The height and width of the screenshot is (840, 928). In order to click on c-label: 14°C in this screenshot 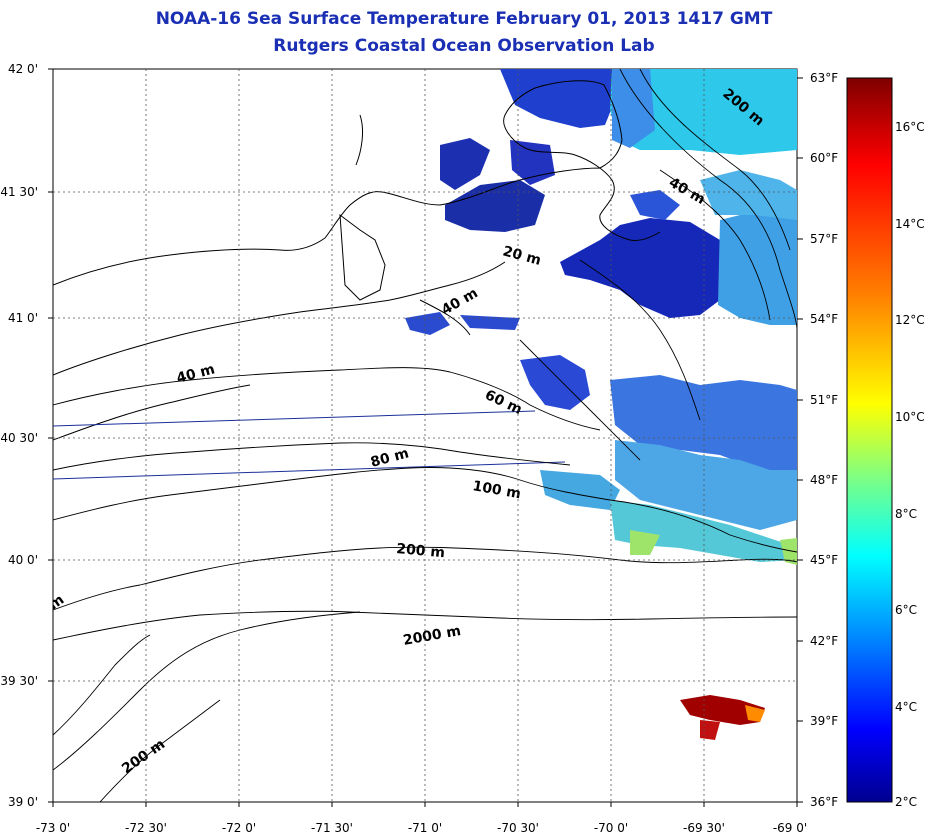, I will do `click(910, 224)`.